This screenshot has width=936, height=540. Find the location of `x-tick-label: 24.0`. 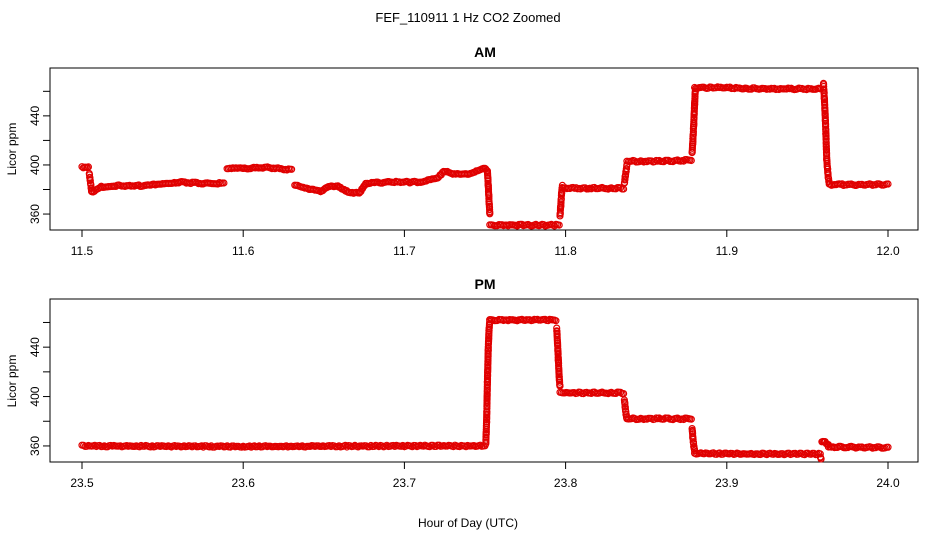

x-tick-label: 24.0 is located at coordinates (888, 483).